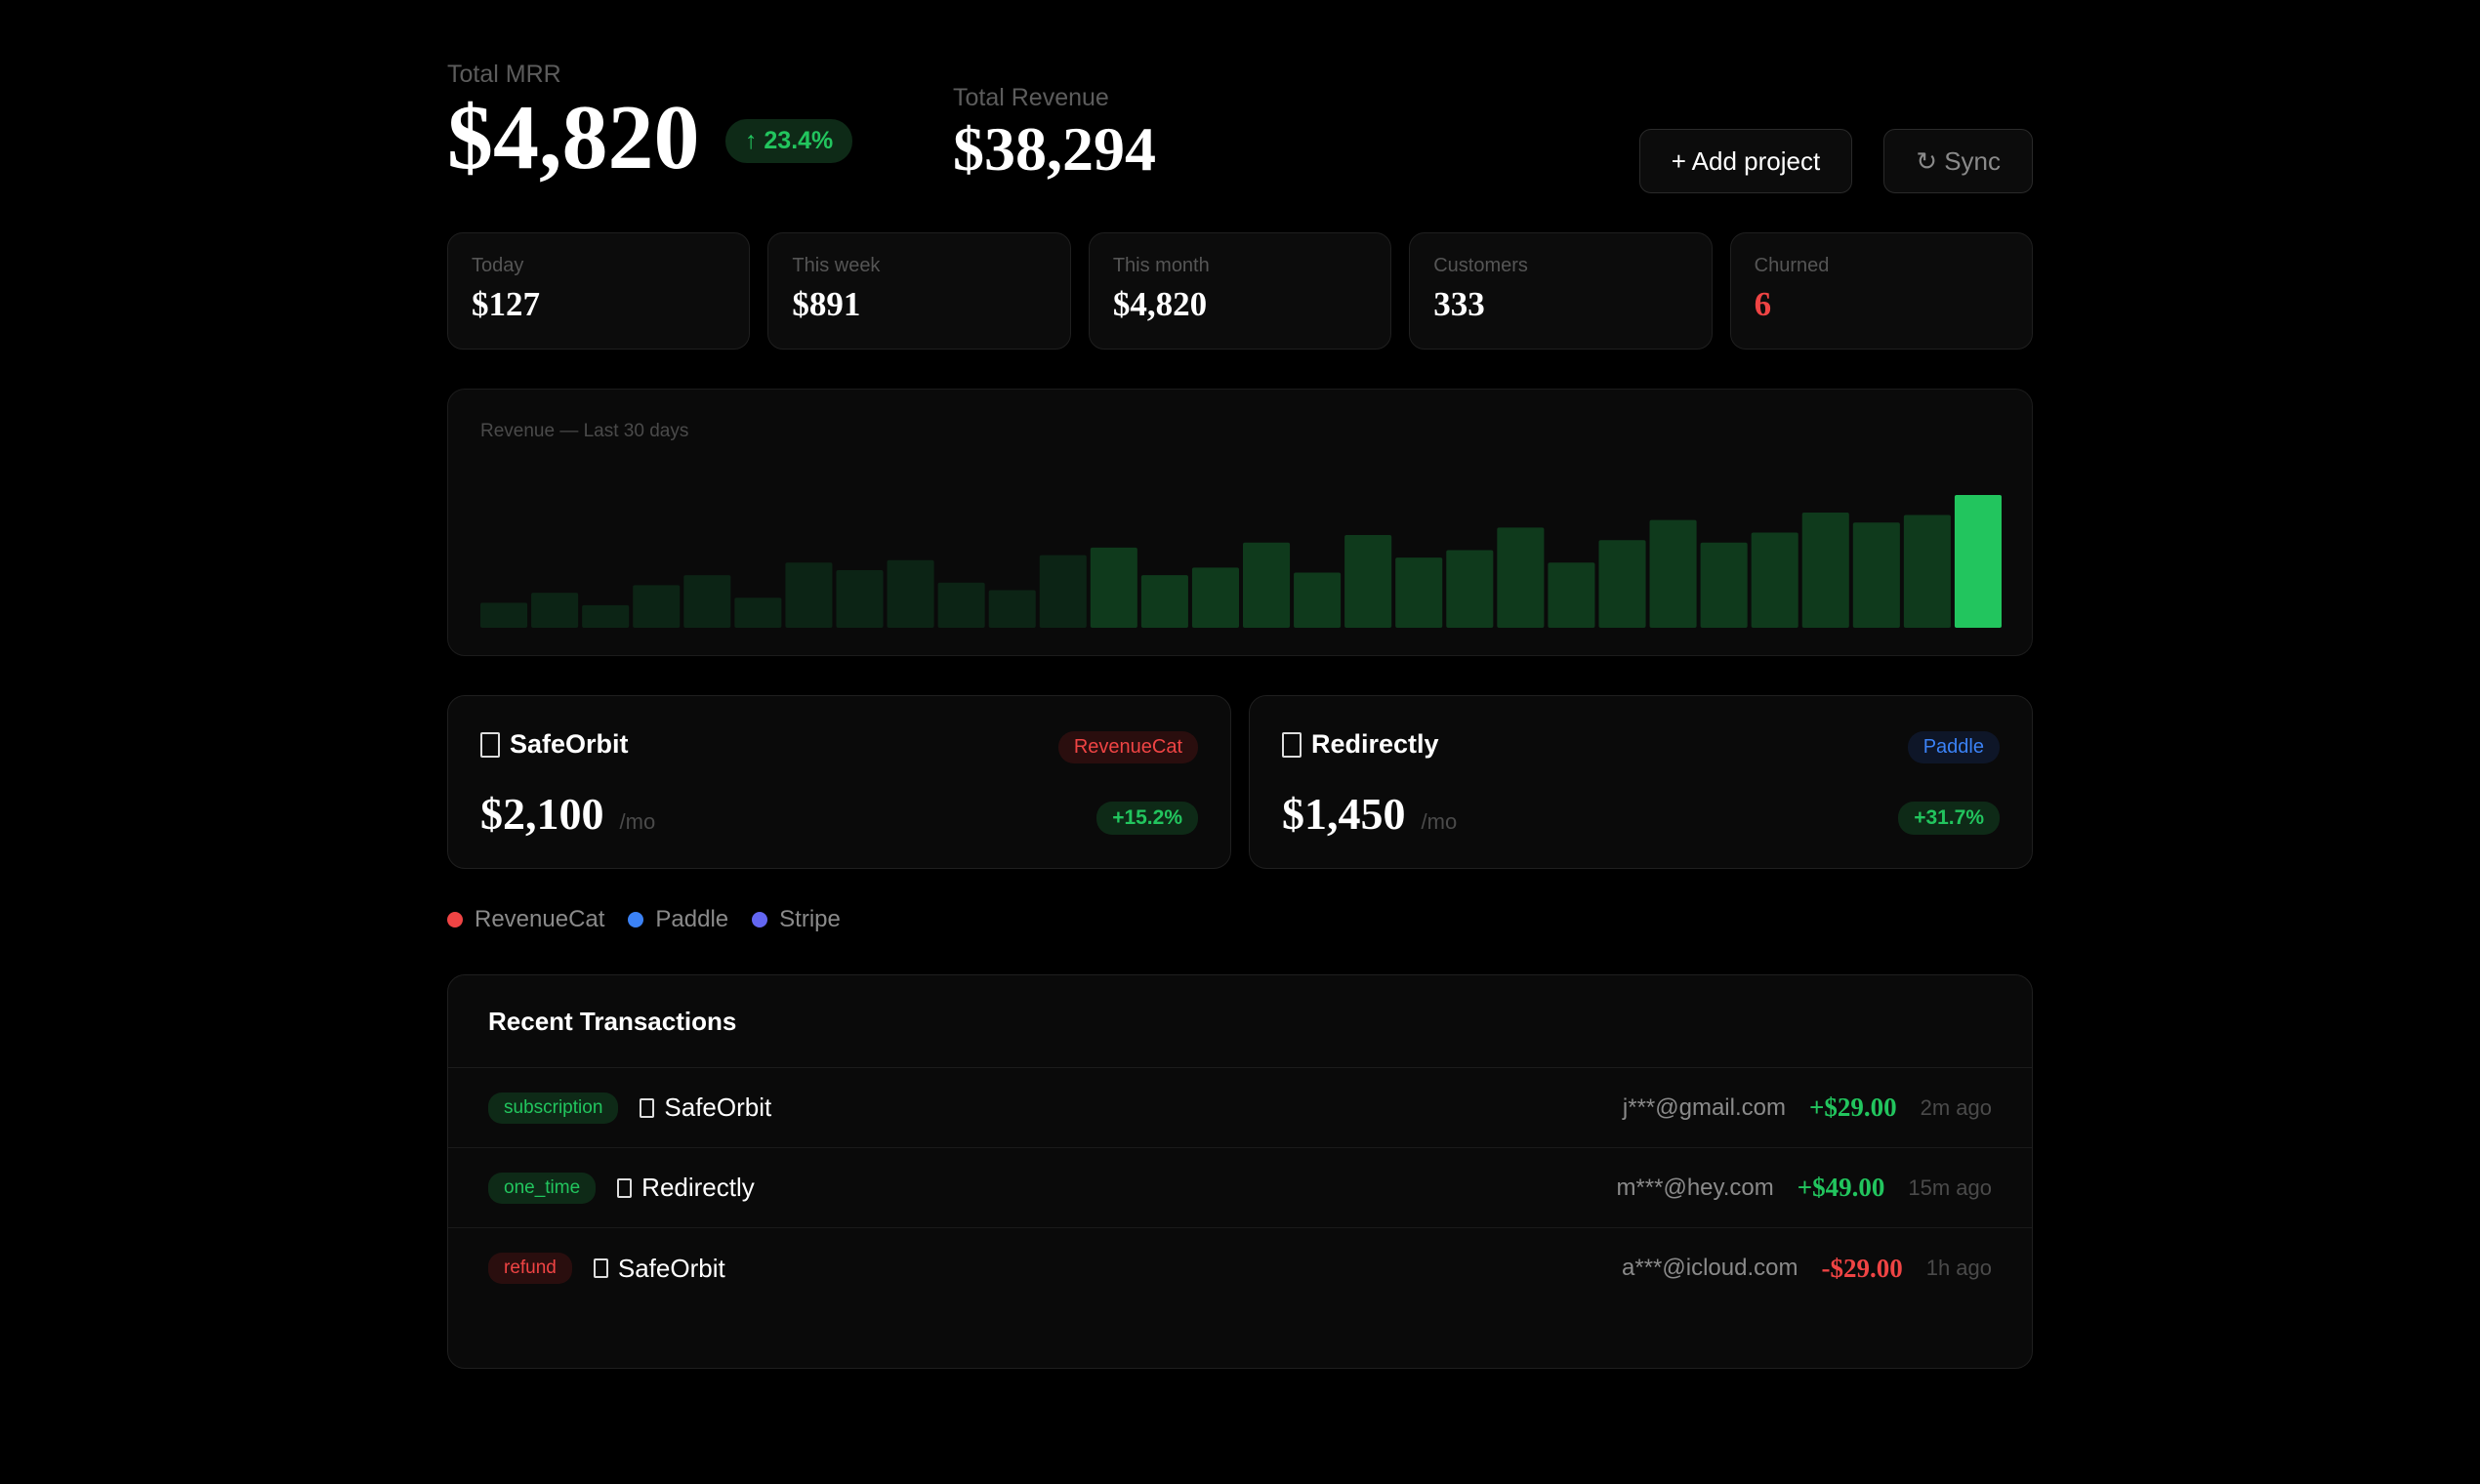 The image size is (2480, 1484). I want to click on stat-value: $4,820, so click(1160, 304).